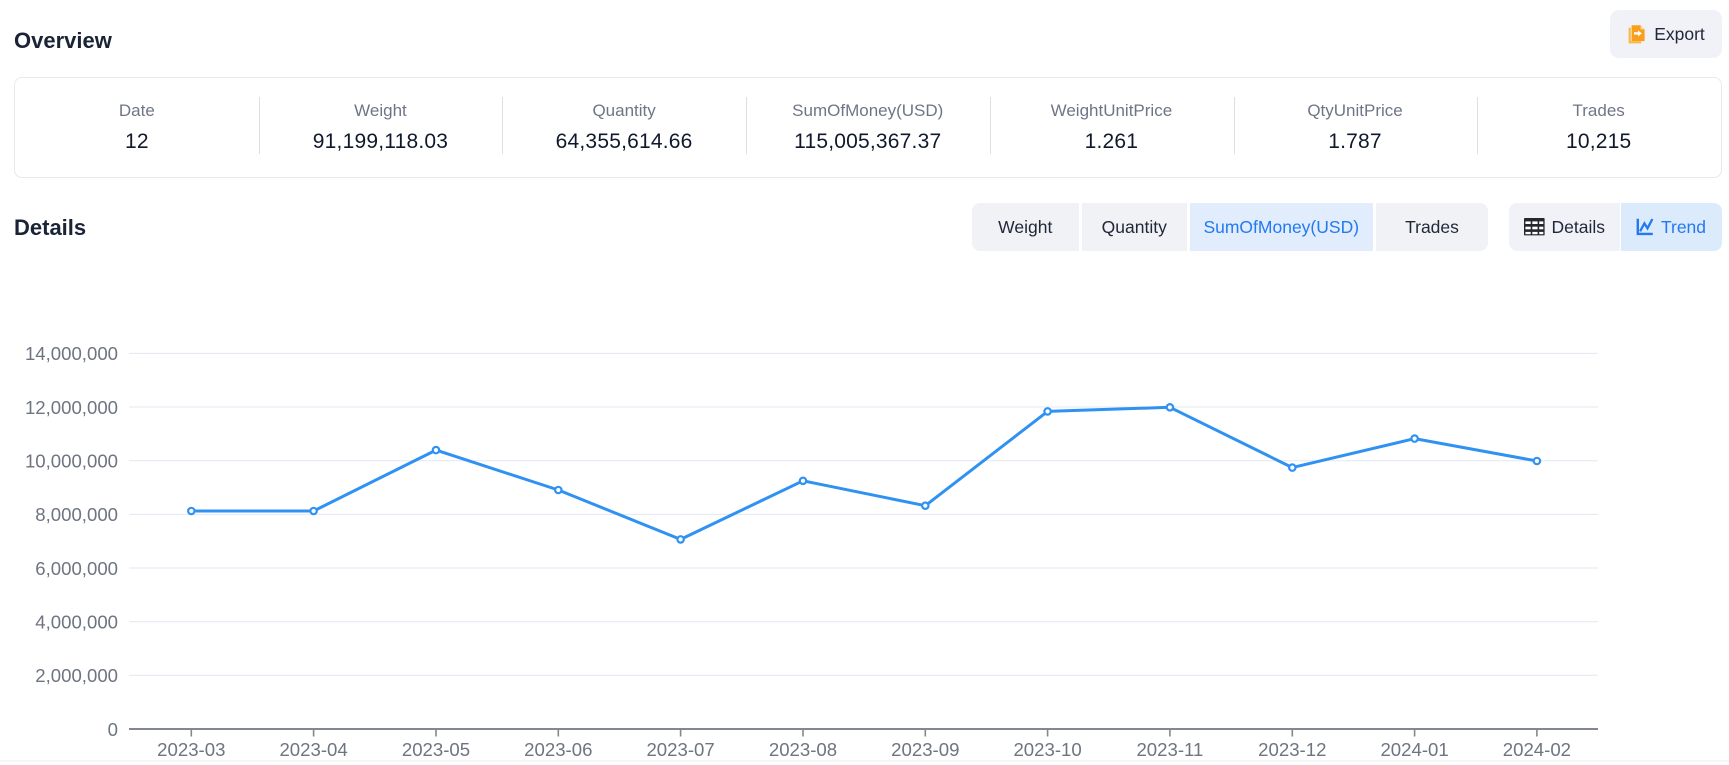  What do you see at coordinates (191, 749) in the screenshot?
I see `svg-text: 2023-03` at bounding box center [191, 749].